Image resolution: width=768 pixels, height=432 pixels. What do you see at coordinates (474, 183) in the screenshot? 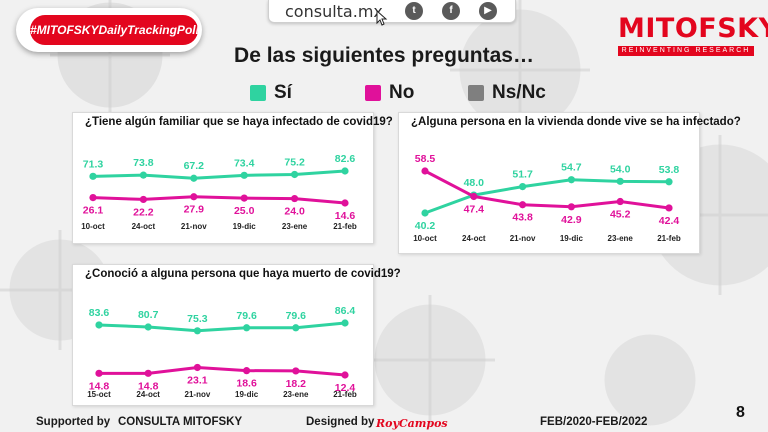
I see `data-label-si: 48.0` at bounding box center [474, 183].